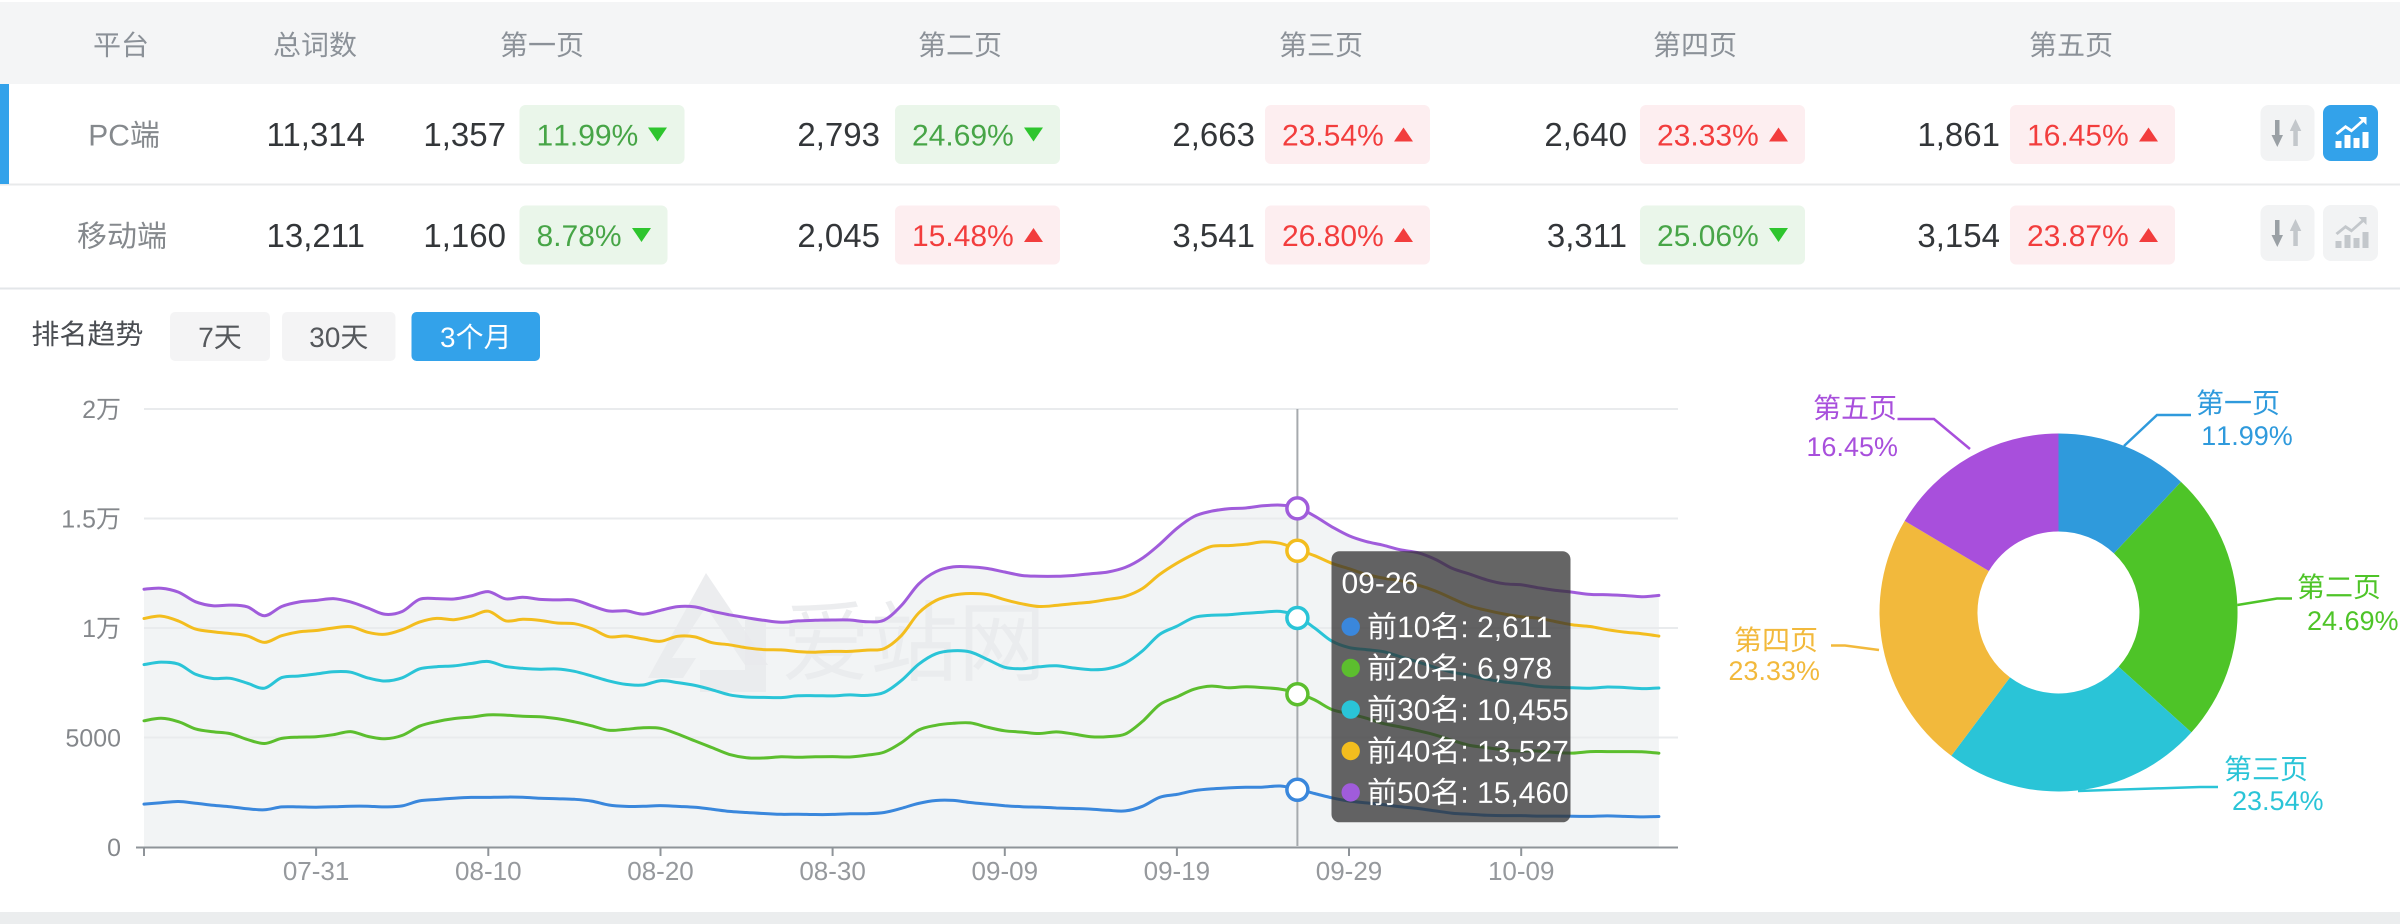 The height and width of the screenshot is (924, 2400). I want to click on svg-text: 09-29, so click(1349, 871).